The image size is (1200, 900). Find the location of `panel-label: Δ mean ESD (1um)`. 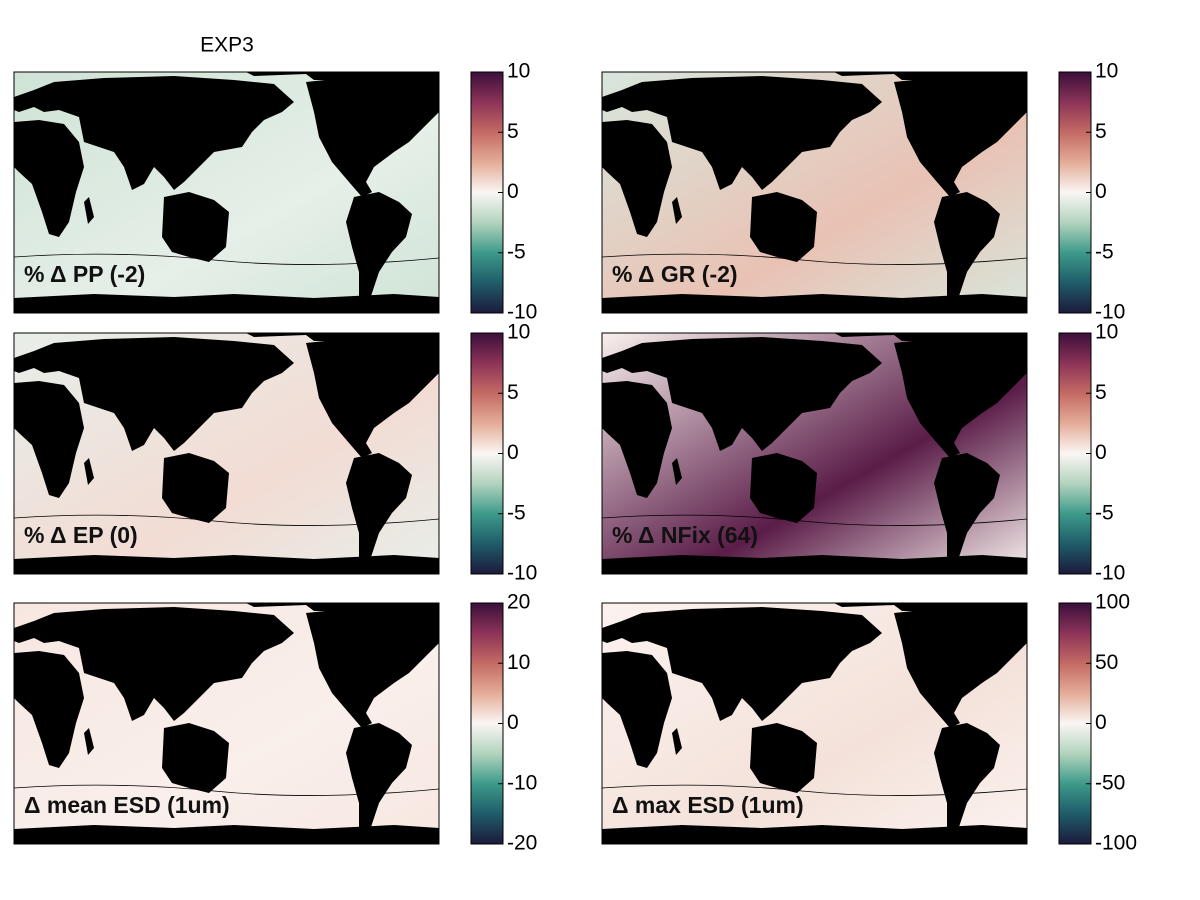

panel-label: Δ mean ESD (1um) is located at coordinates (127, 805).